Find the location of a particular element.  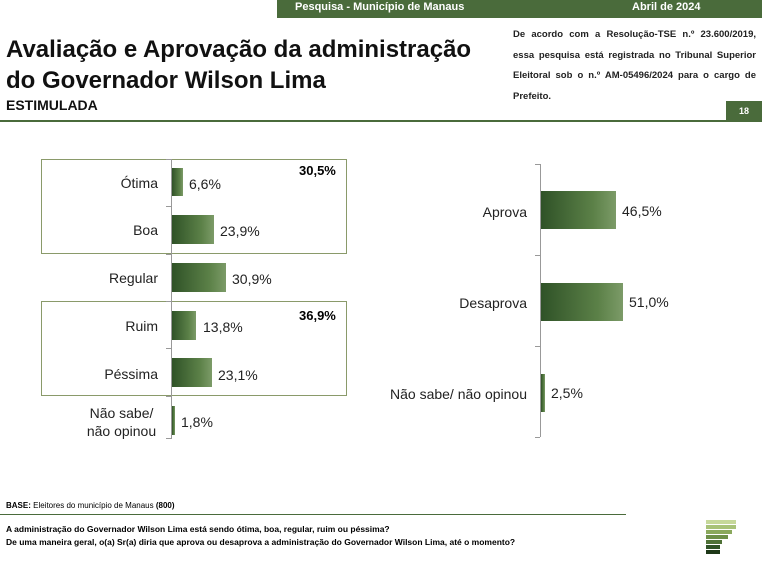

positive-group-box is located at coordinates (194, 206).